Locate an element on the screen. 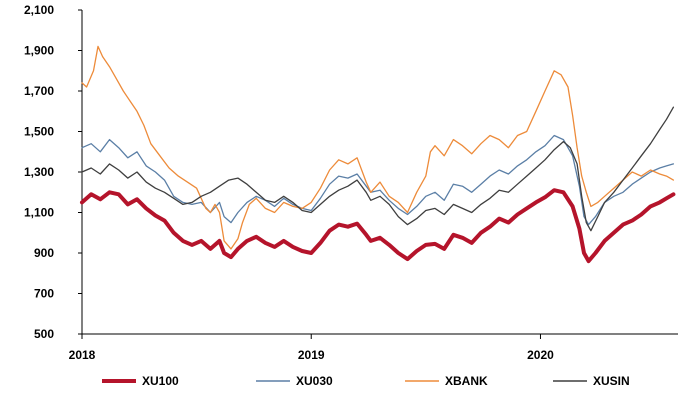 The image size is (691, 394). y-tick-label: 900 is located at coordinates (44, 253).